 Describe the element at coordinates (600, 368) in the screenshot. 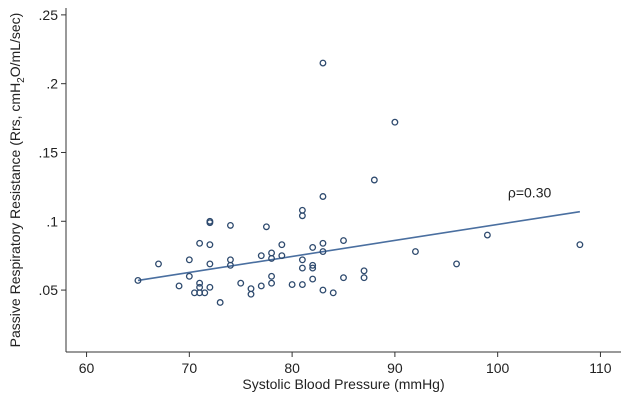

I see `x-tick-label: 110` at that location.